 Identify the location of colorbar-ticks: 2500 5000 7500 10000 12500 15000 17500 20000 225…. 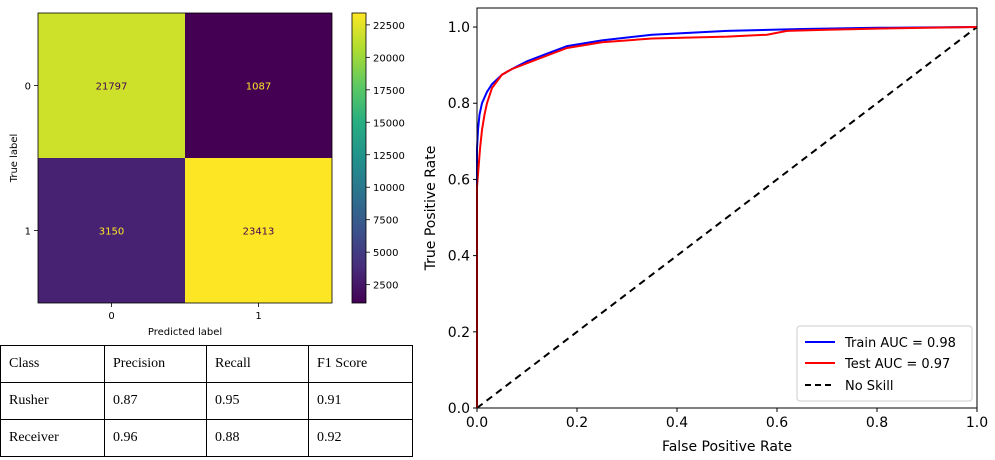
(385, 156).